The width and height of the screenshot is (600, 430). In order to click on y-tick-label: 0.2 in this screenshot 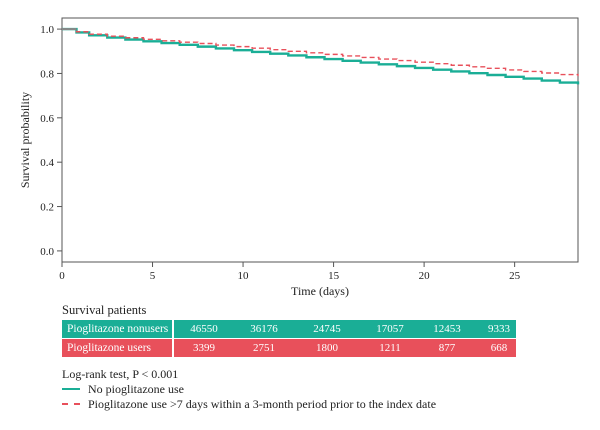, I will do `click(47, 208)`.